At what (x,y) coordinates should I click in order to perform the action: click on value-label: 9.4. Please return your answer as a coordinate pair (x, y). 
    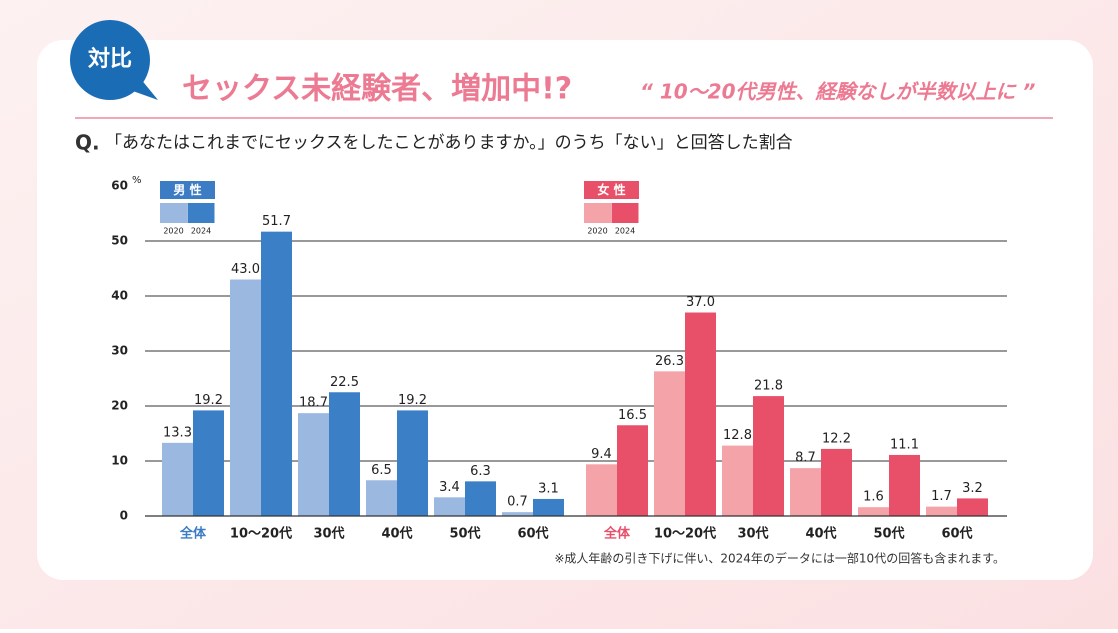
    Looking at the image, I should click on (601, 454).